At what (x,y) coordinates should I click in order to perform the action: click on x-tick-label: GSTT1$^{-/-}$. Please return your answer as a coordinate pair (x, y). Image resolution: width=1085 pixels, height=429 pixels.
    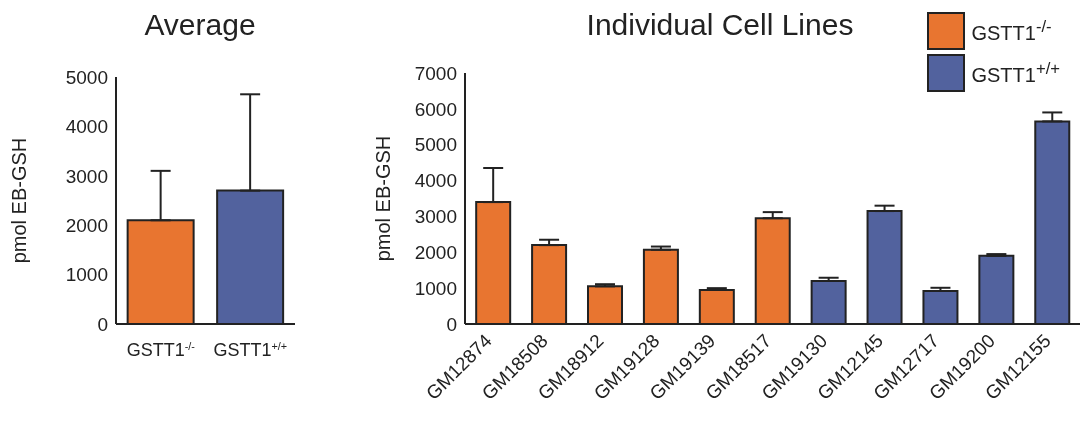
    Looking at the image, I should click on (161, 350).